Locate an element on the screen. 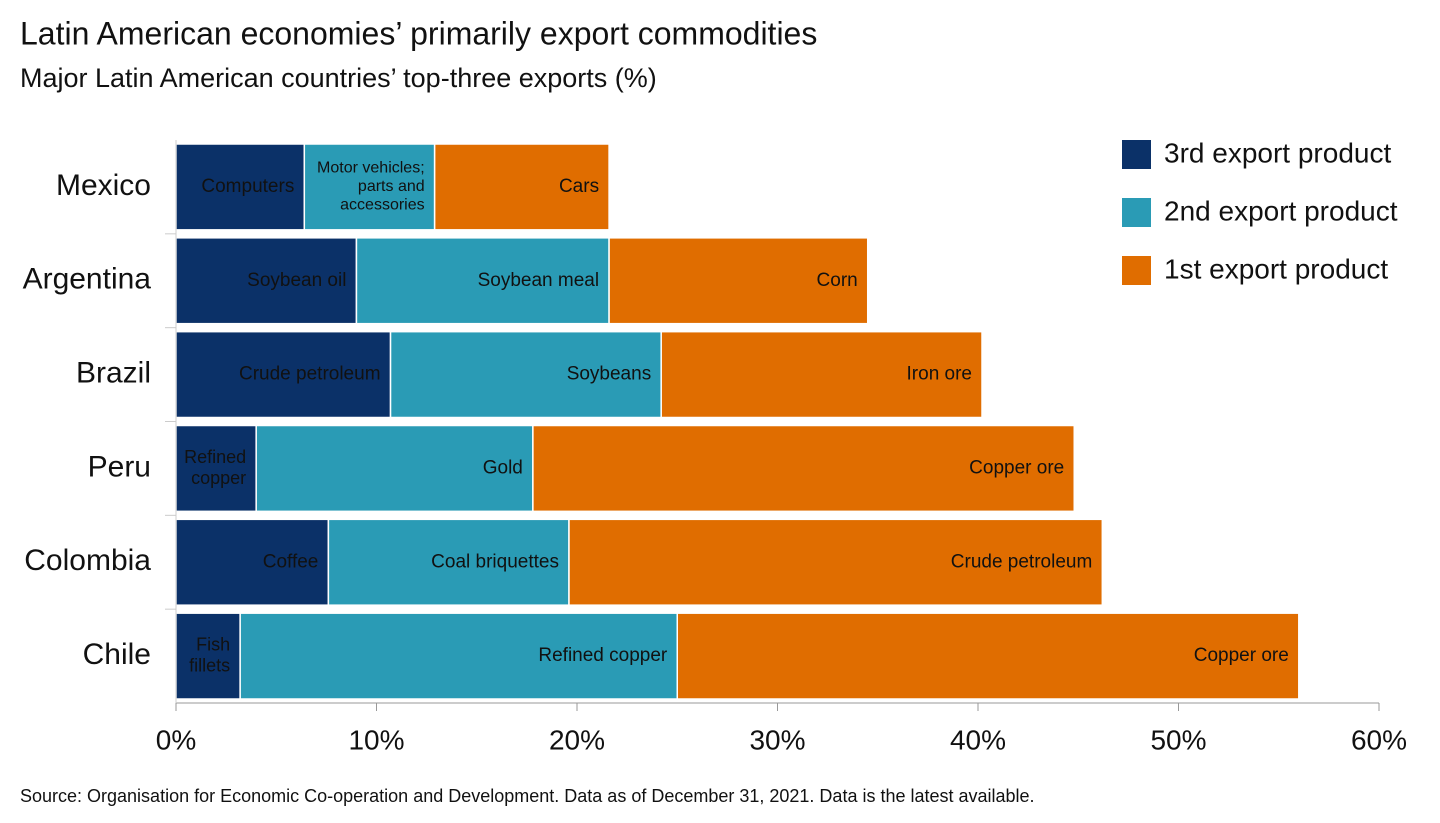 Image resolution: width=1440 pixels, height=823 pixels. x-tick-label: 40% is located at coordinates (978, 739).